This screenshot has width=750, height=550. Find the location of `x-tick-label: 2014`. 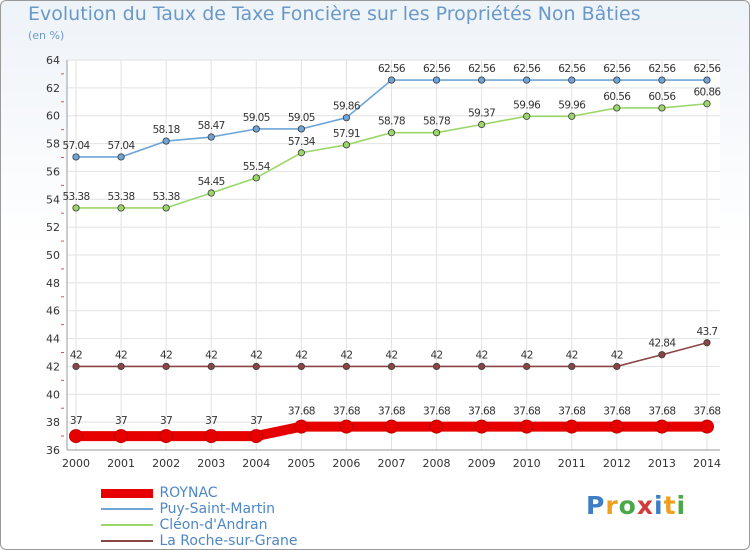

x-tick-label: 2014 is located at coordinates (707, 463).